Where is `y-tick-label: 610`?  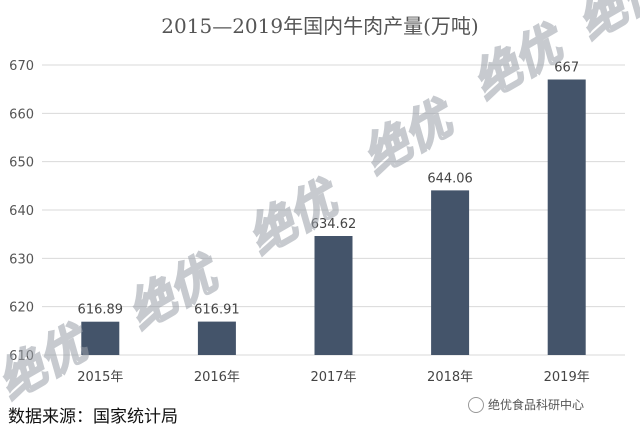
y-tick-label: 610 is located at coordinates (21, 356).